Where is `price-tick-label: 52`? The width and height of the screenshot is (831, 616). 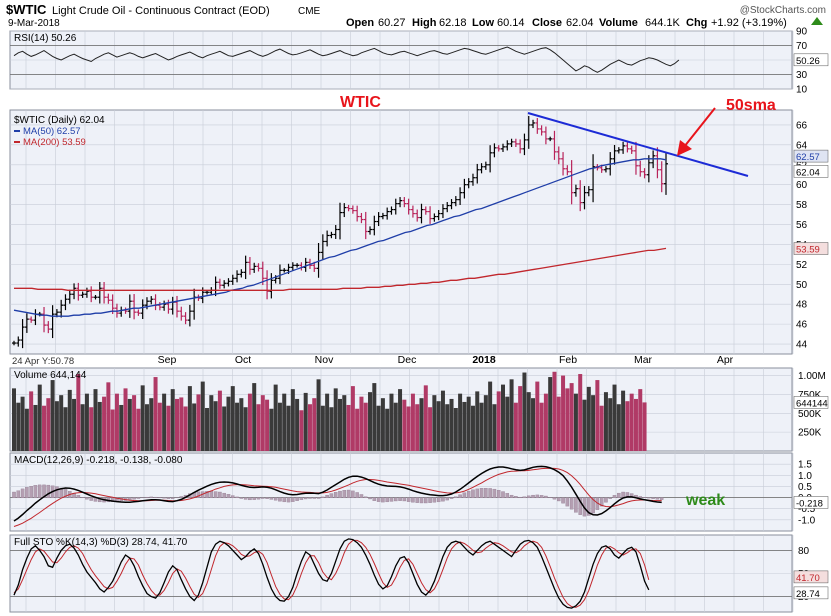
price-tick-label: 52 is located at coordinates (802, 265).